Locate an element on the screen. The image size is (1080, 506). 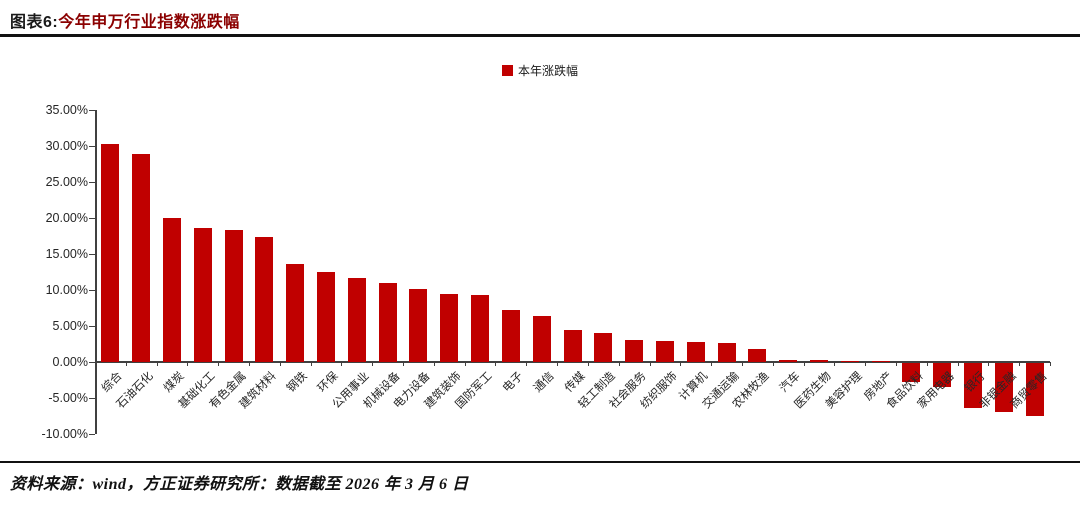
y-axis-label: 30.00% is located at coordinates (66, 146).